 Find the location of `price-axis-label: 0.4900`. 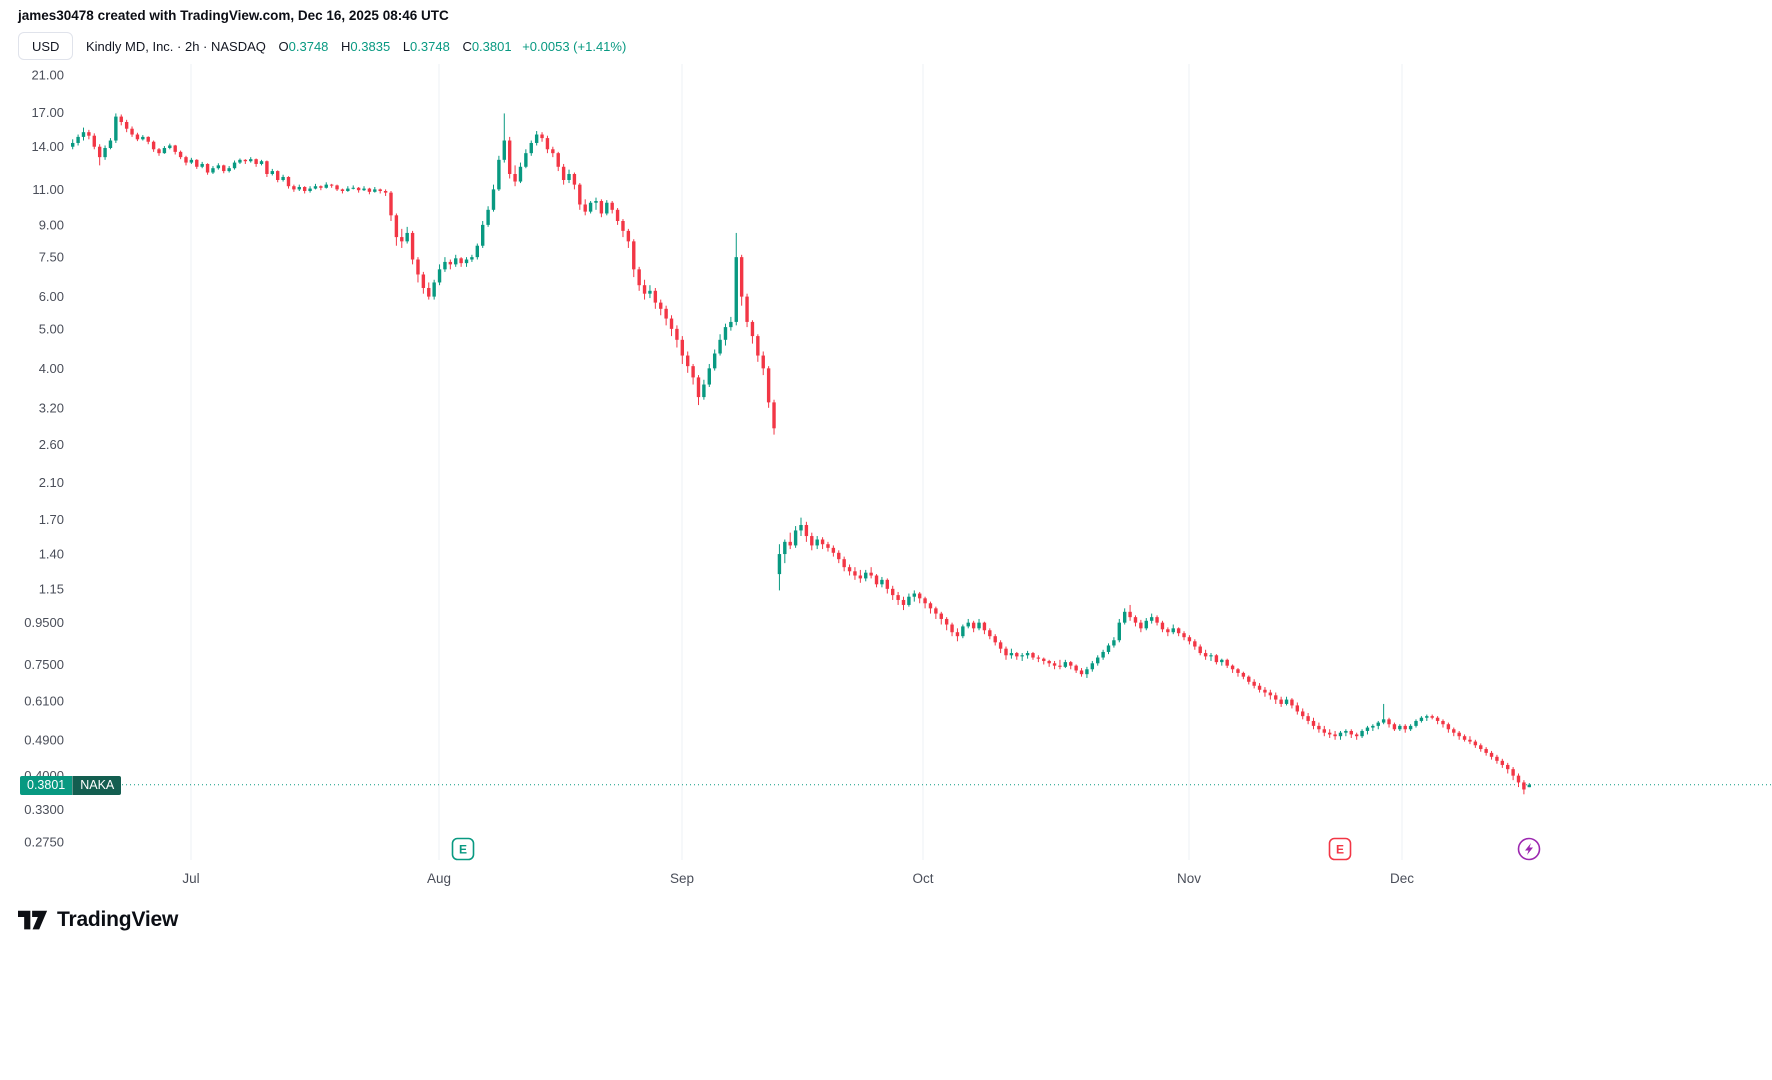

price-axis-label: 0.4900 is located at coordinates (44, 739).